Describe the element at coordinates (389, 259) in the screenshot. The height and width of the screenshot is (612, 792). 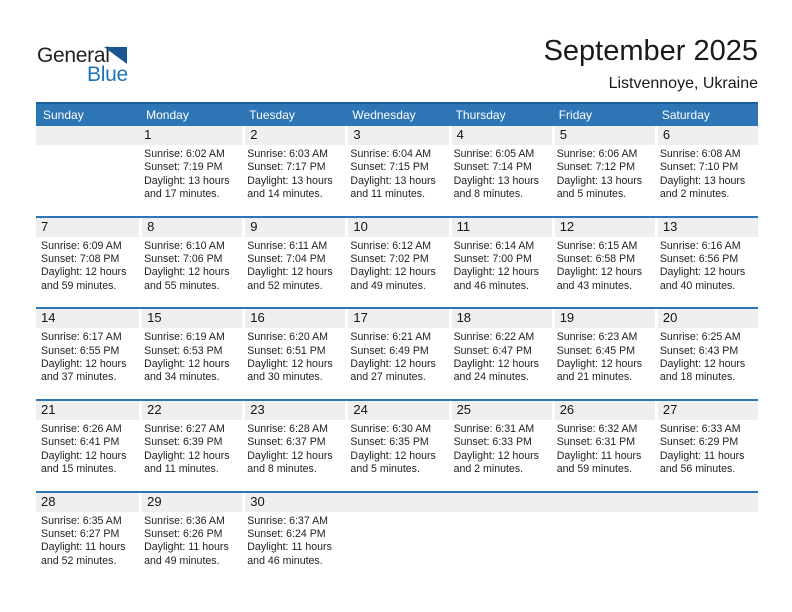
I see `sunset-line: Sunset: 7:02 PM` at that location.